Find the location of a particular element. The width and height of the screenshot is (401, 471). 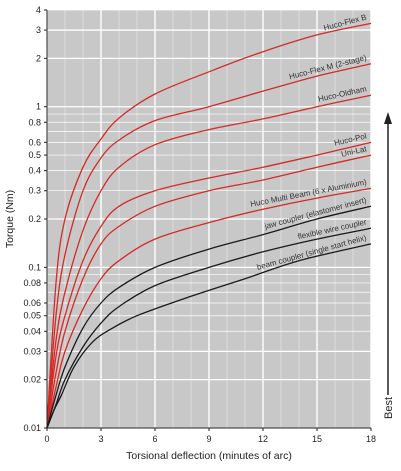

y-tick-label: 0.03 is located at coordinates (32, 351).